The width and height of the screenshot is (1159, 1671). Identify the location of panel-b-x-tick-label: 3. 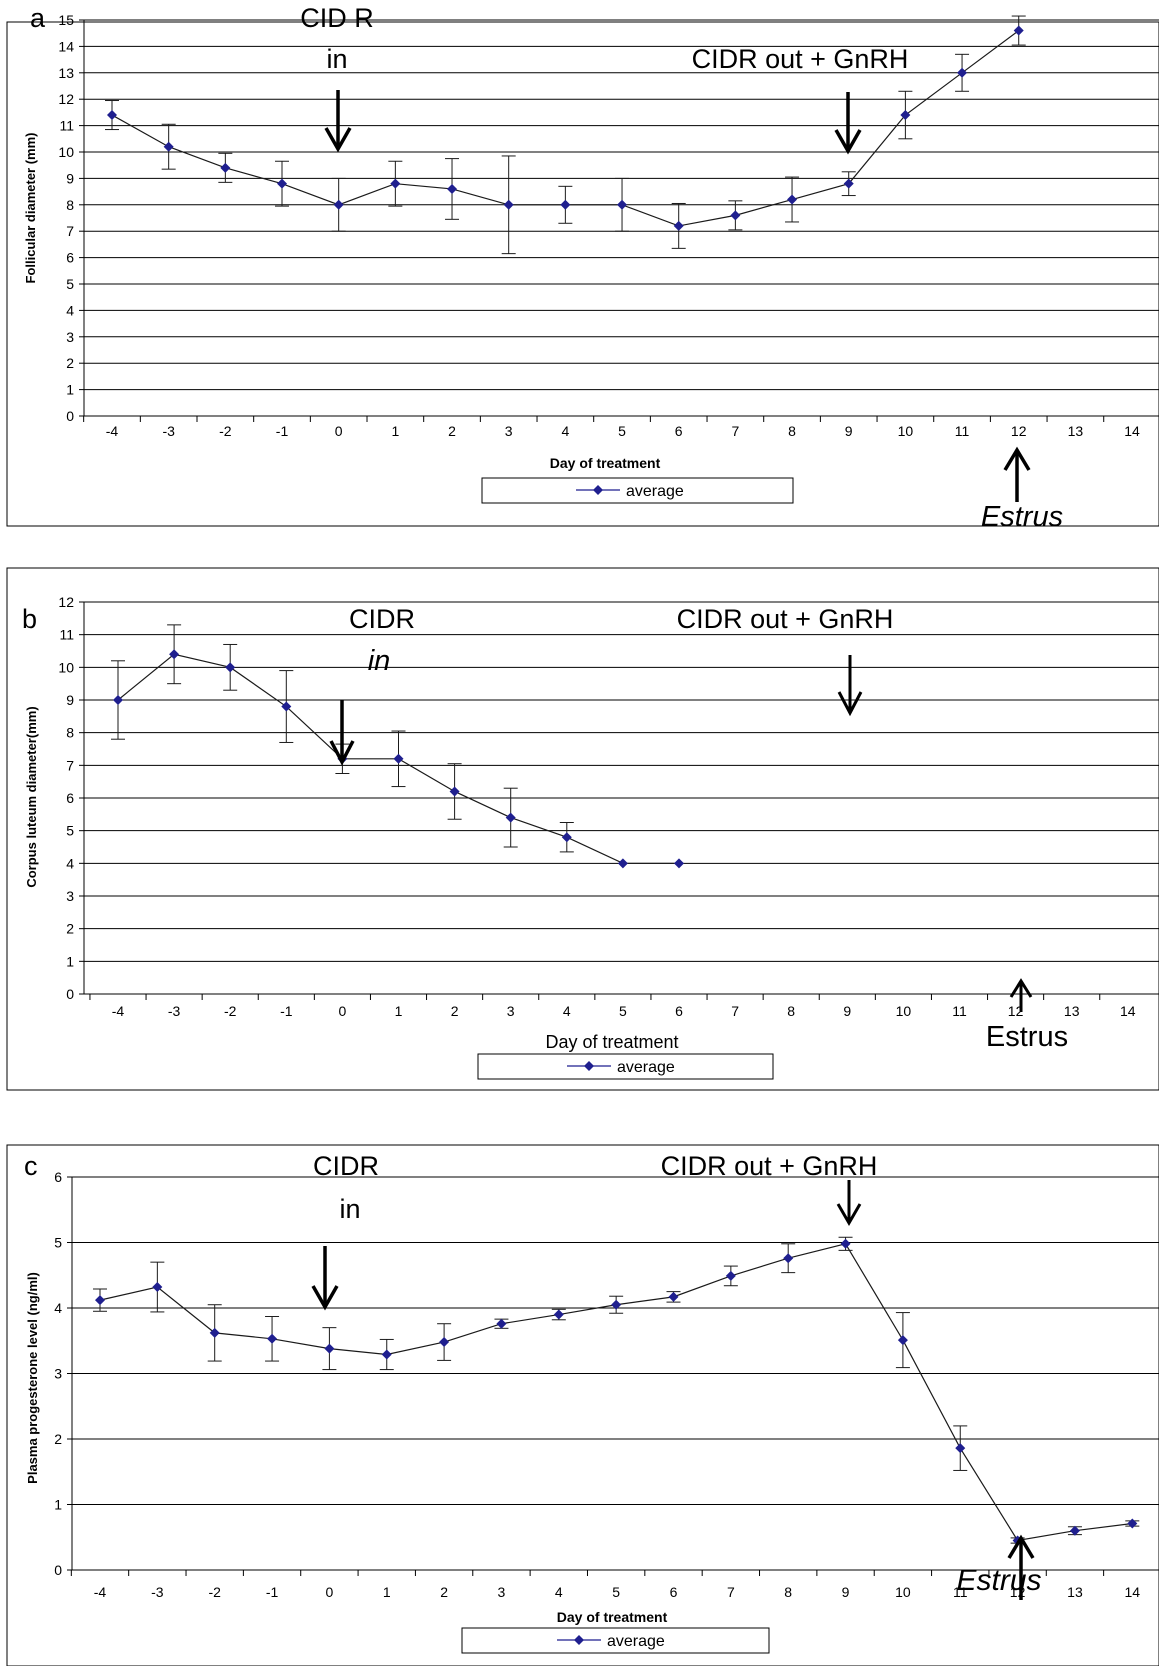
(511, 1011).